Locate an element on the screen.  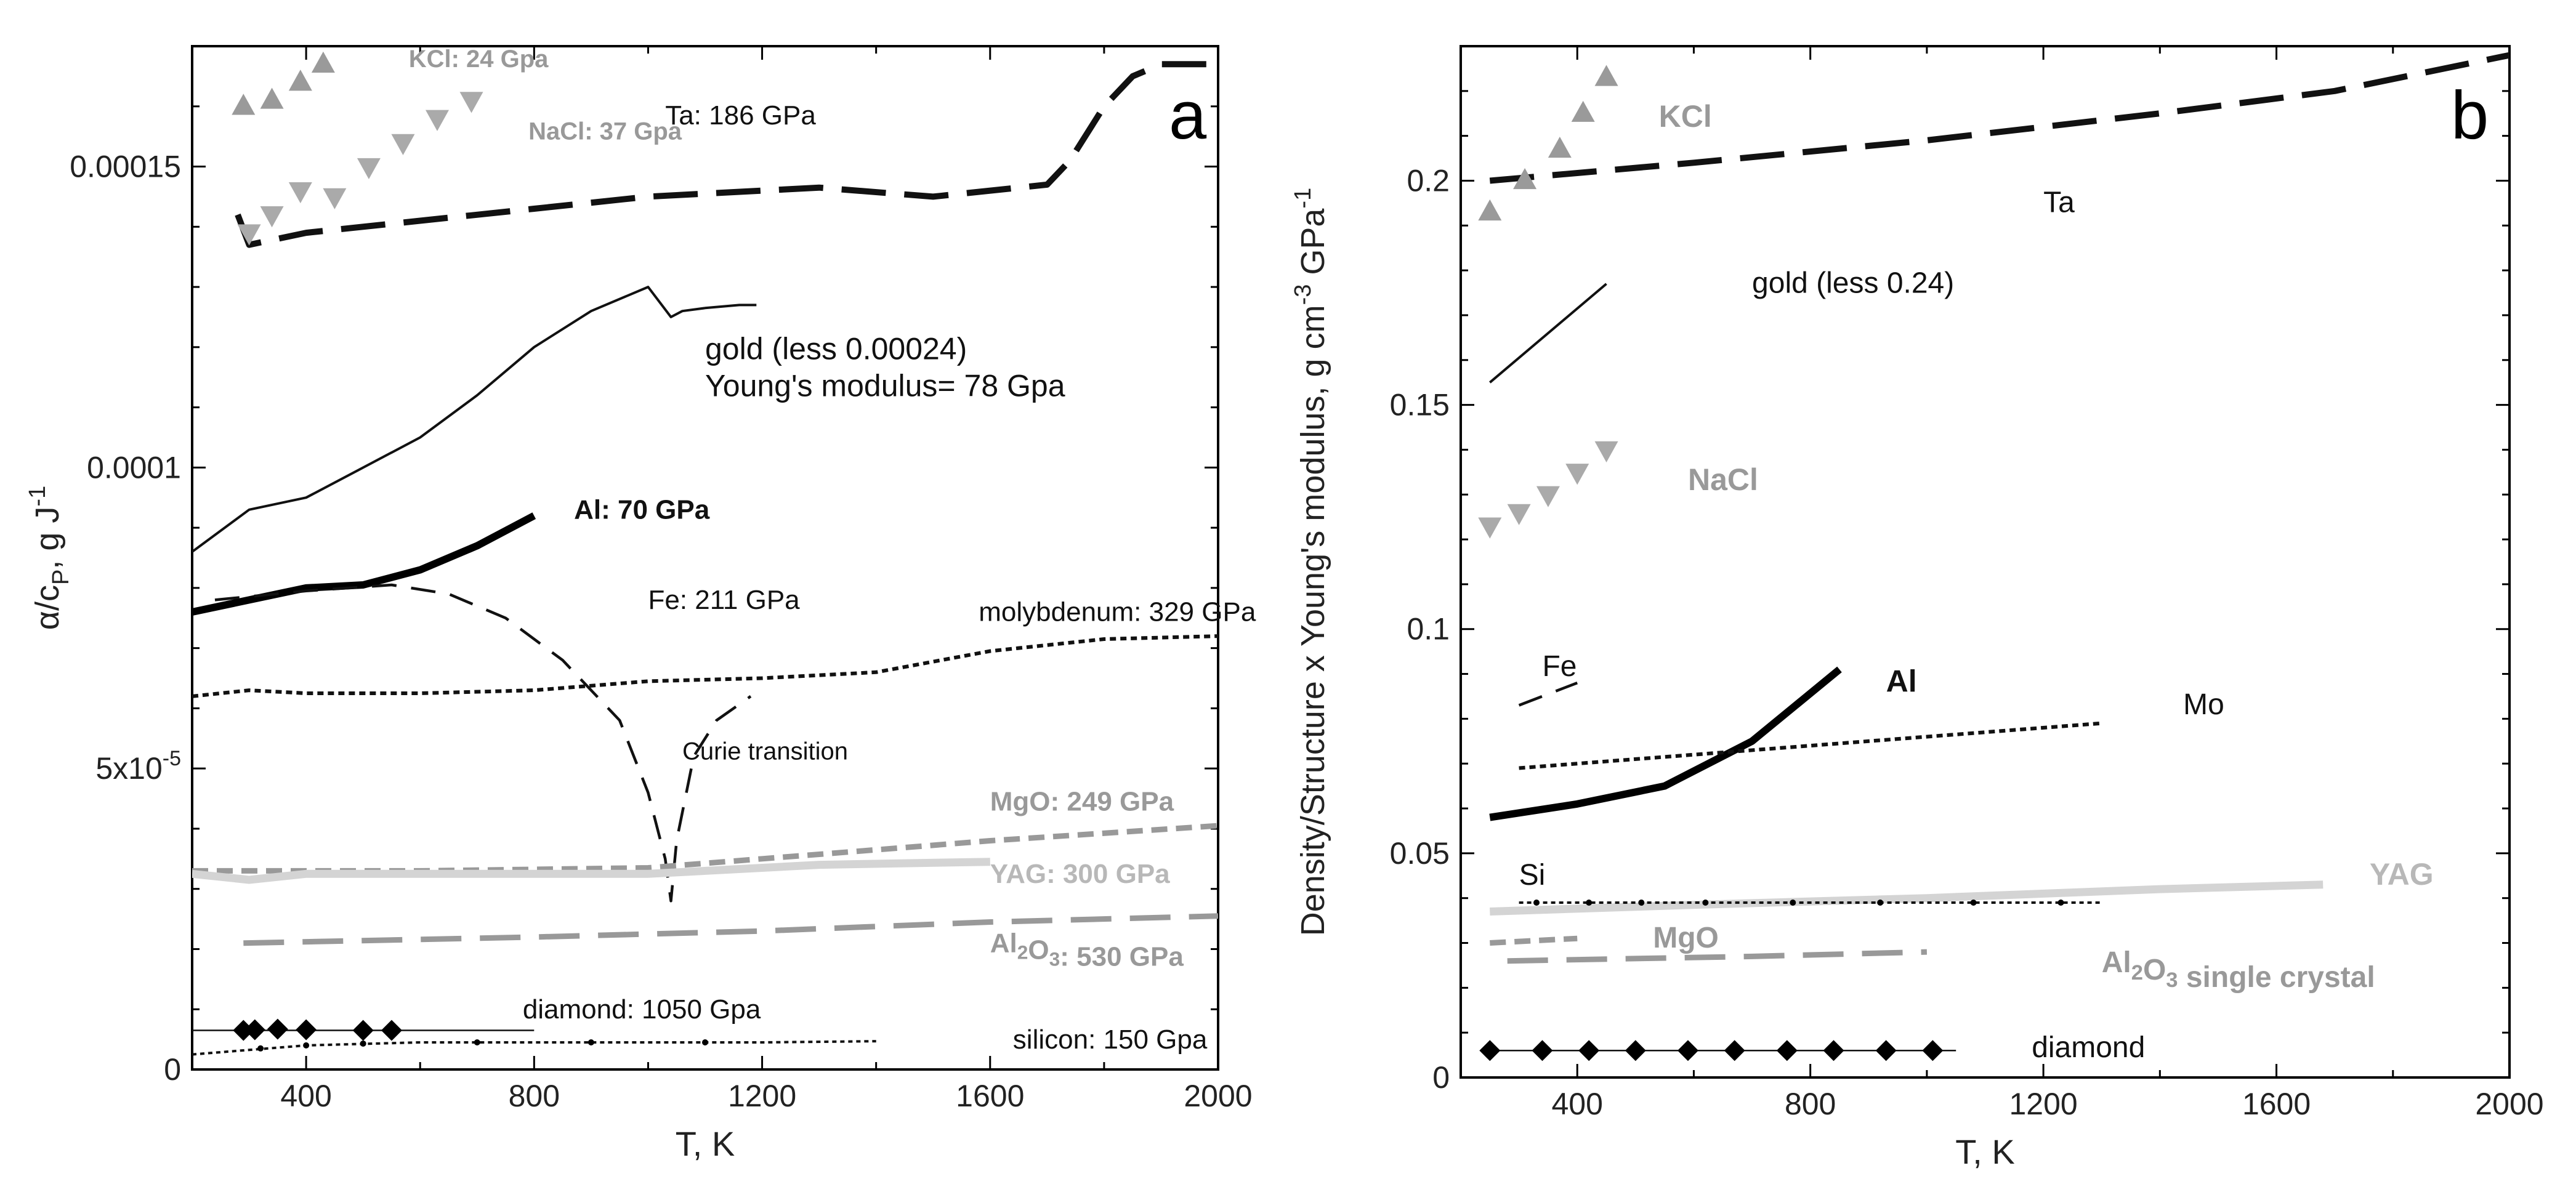
y-axis-label-part: P is located at coordinates (61, 577).